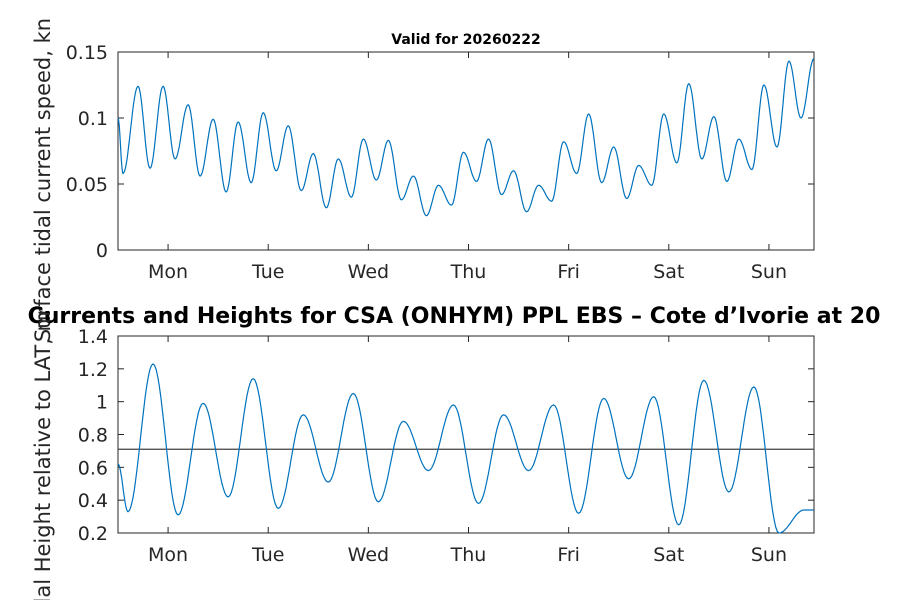 This screenshot has height=600, width=900. What do you see at coordinates (267, 555) in the screenshot?
I see `height-x-tick-label: Tue` at bounding box center [267, 555].